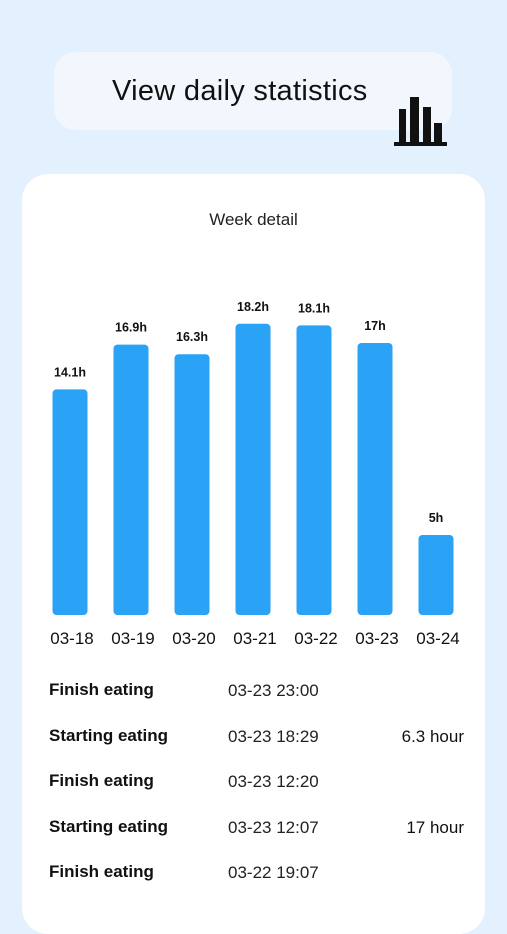 This screenshot has height=934, width=507. What do you see at coordinates (240, 91) in the screenshot?
I see `page-title: View daily statistics` at bounding box center [240, 91].